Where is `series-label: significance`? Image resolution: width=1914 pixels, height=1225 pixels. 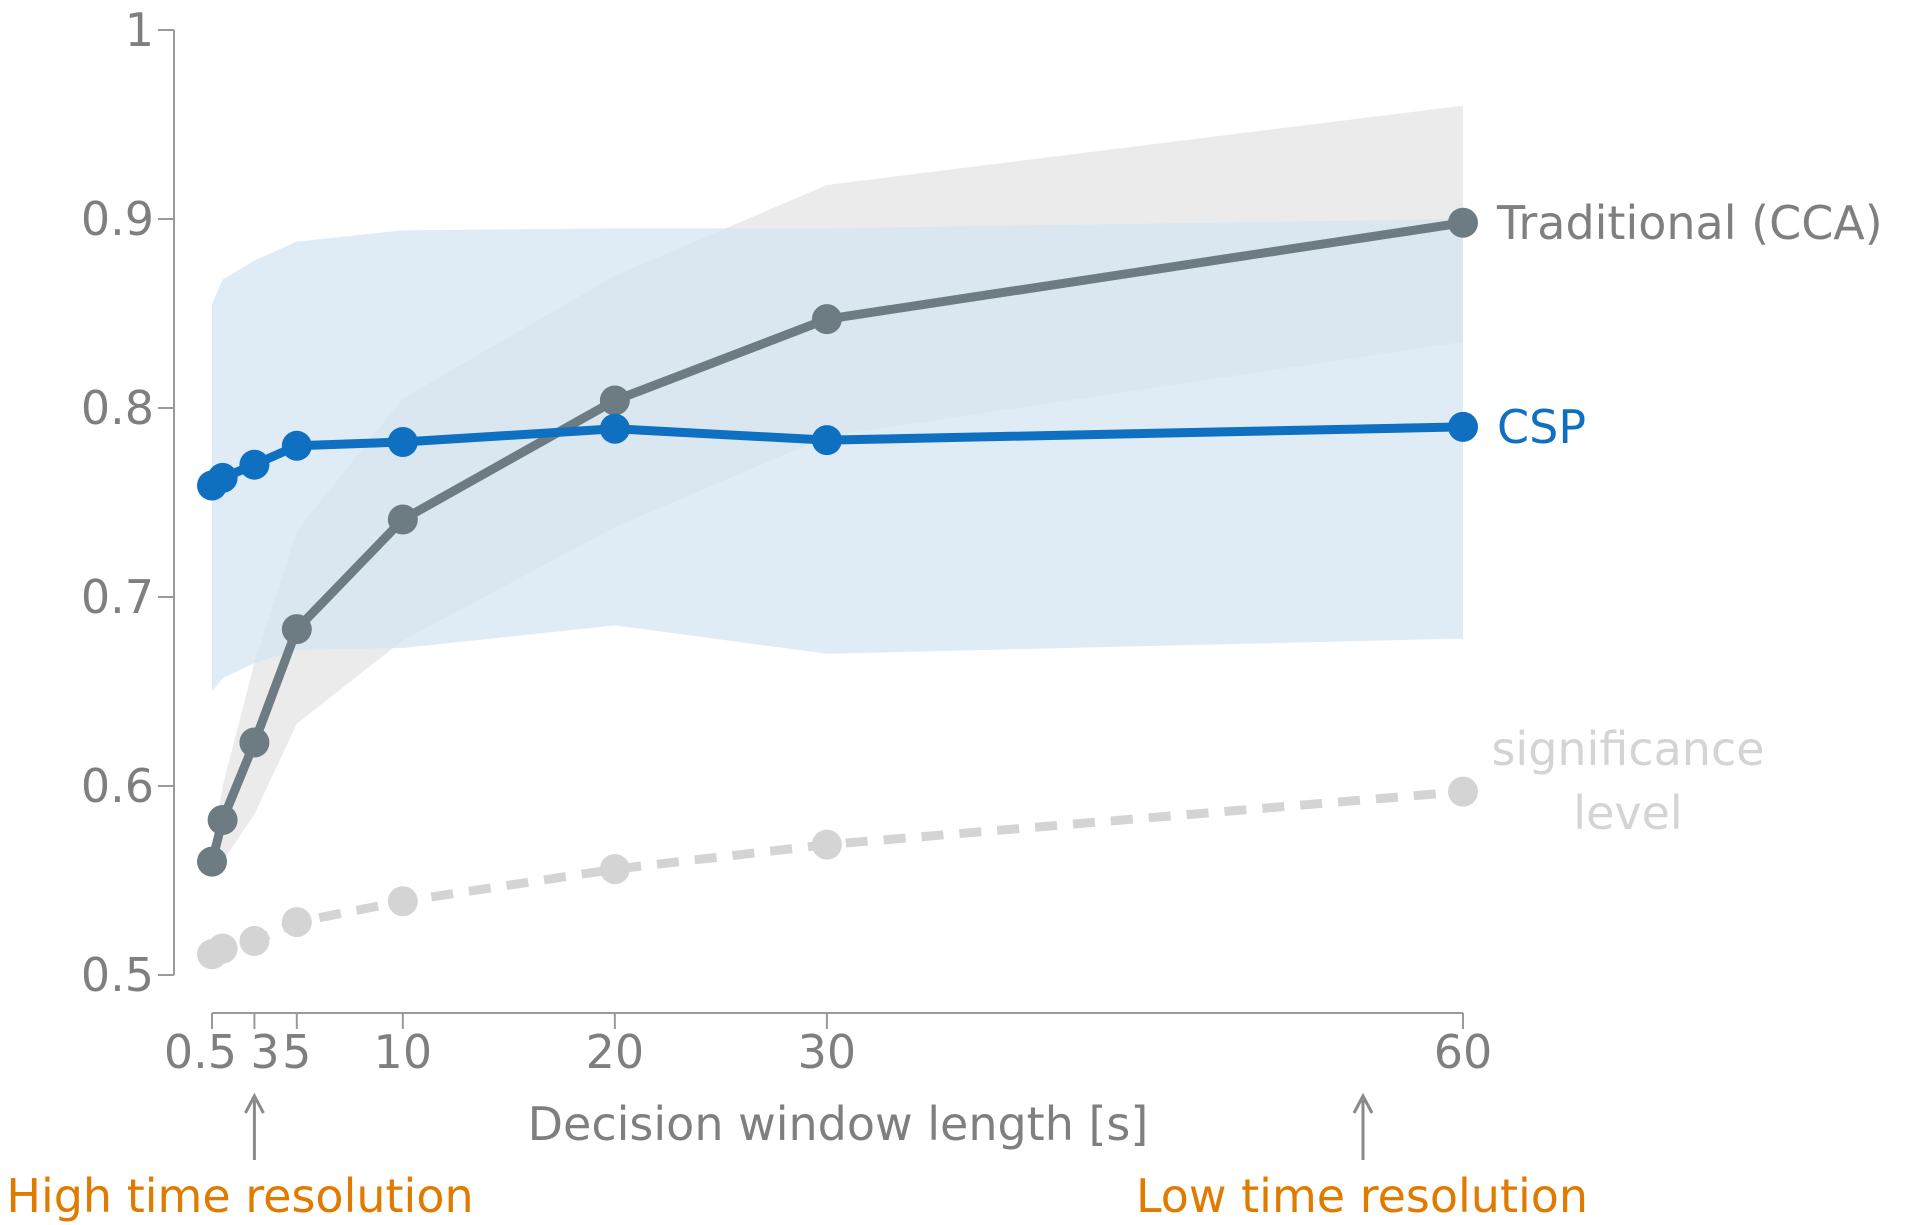 series-label: significance is located at coordinates (1627, 749).